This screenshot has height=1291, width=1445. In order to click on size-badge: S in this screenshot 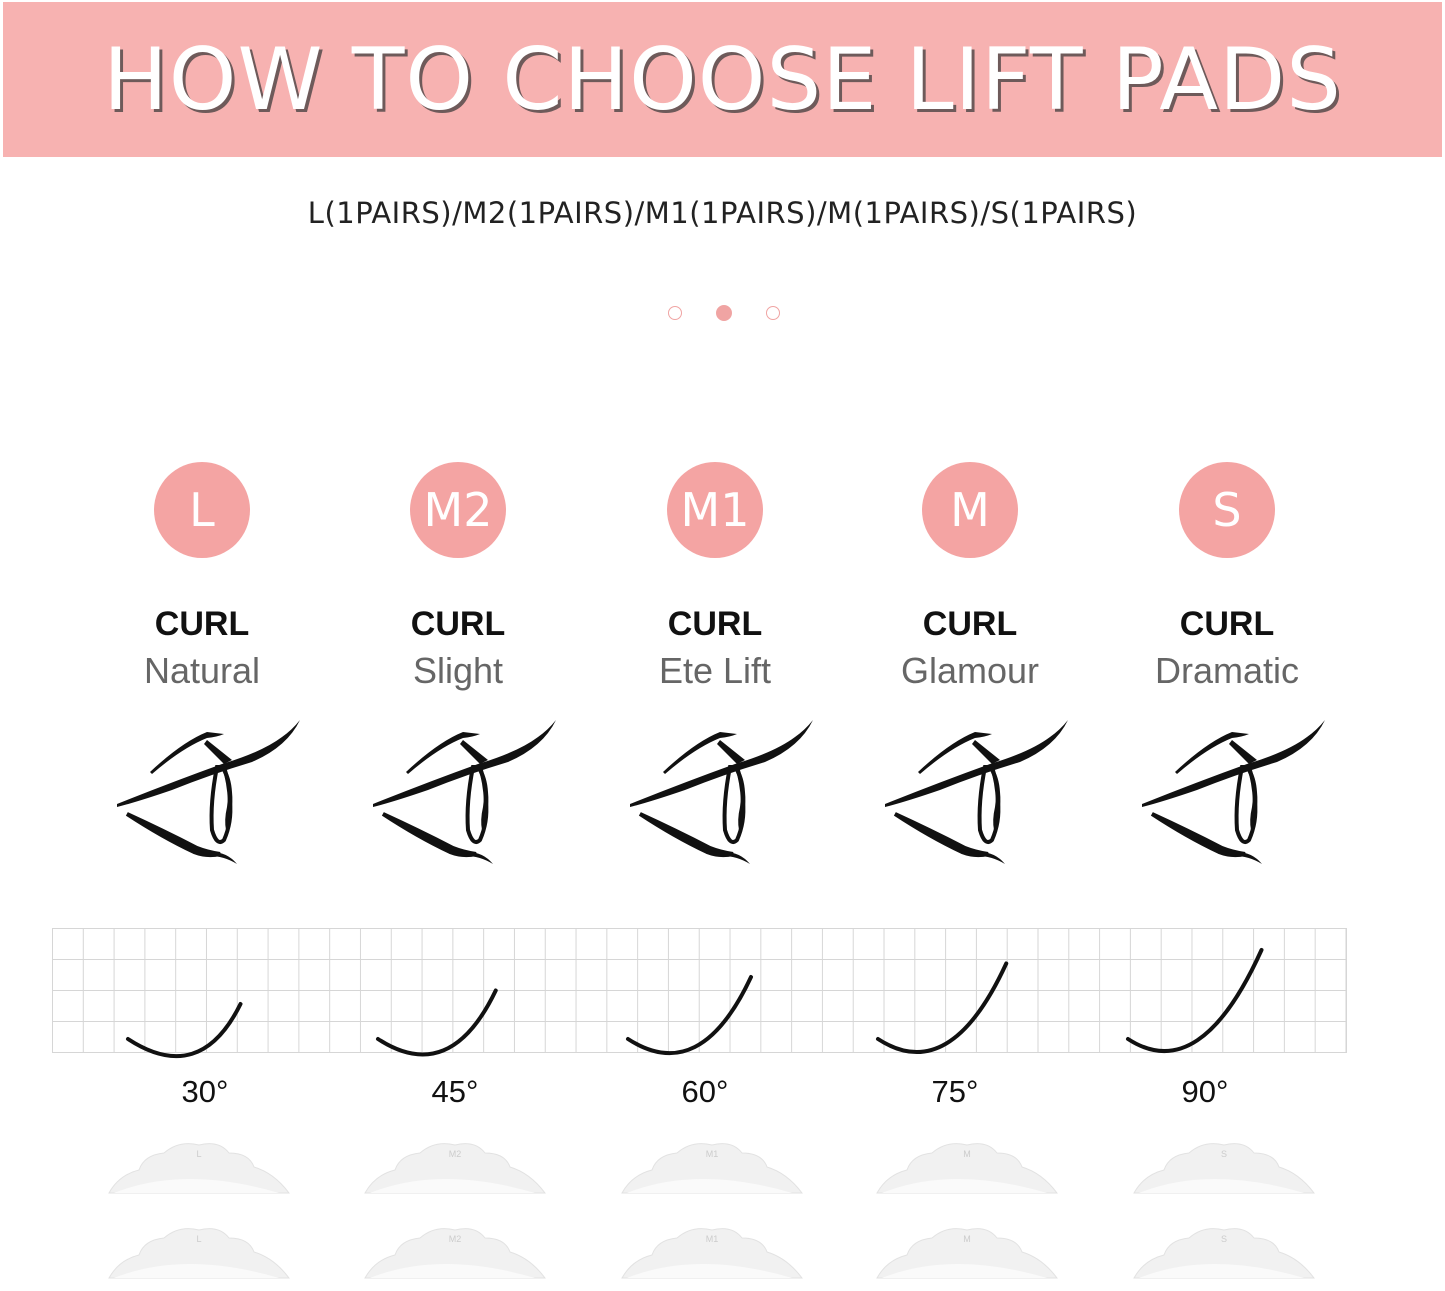, I will do `click(1227, 510)`.